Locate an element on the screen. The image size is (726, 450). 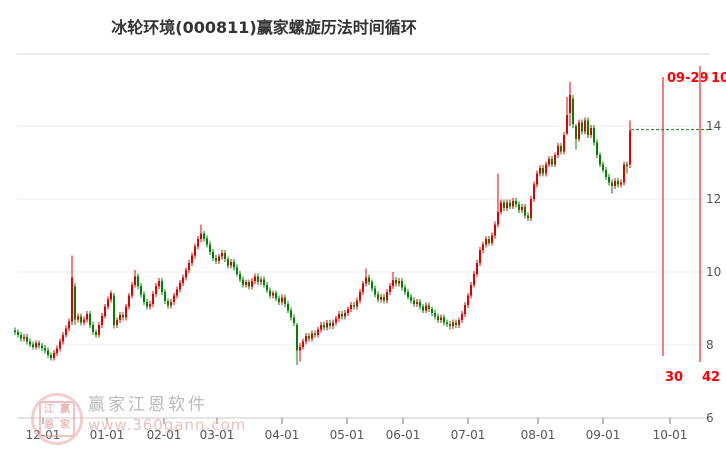
cycle-count-label: 30 is located at coordinates (674, 377).